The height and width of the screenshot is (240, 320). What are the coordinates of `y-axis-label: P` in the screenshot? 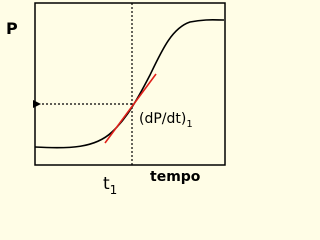 It's located at (12, 28).